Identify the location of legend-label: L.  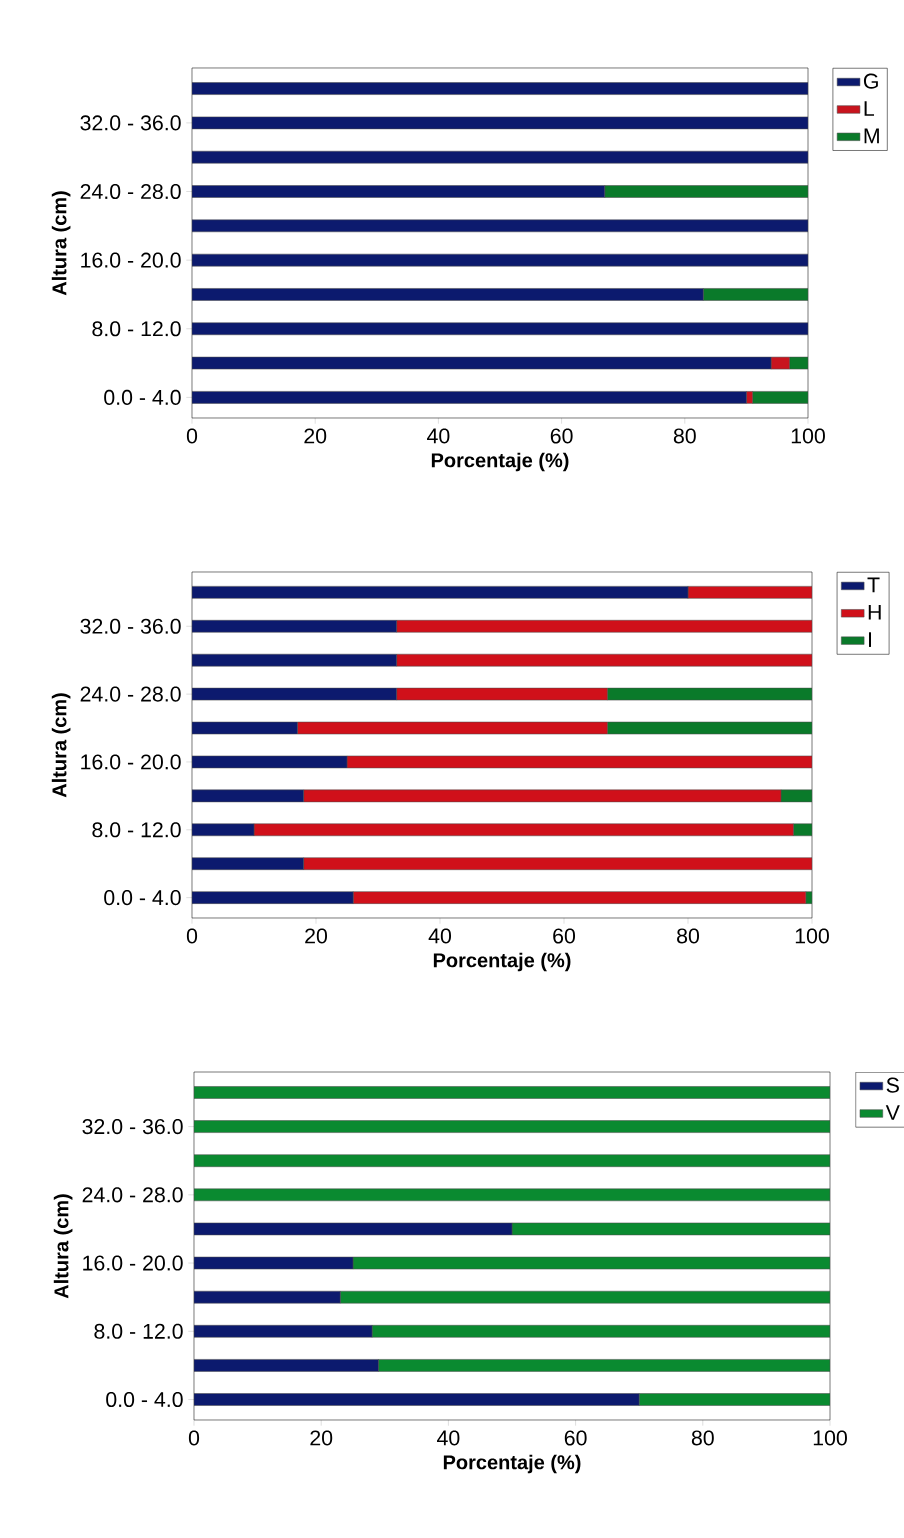
(869, 108).